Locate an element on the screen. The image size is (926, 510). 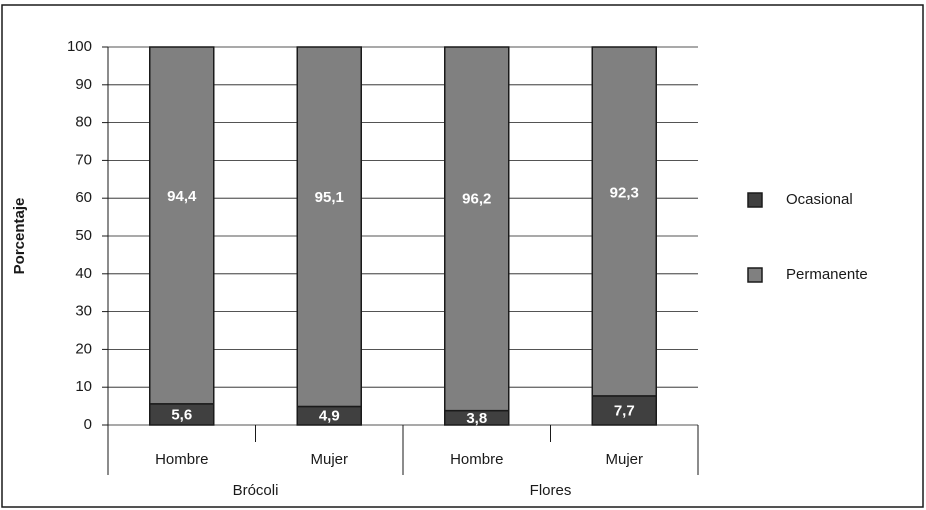
group-label: Flores is located at coordinates (551, 490).